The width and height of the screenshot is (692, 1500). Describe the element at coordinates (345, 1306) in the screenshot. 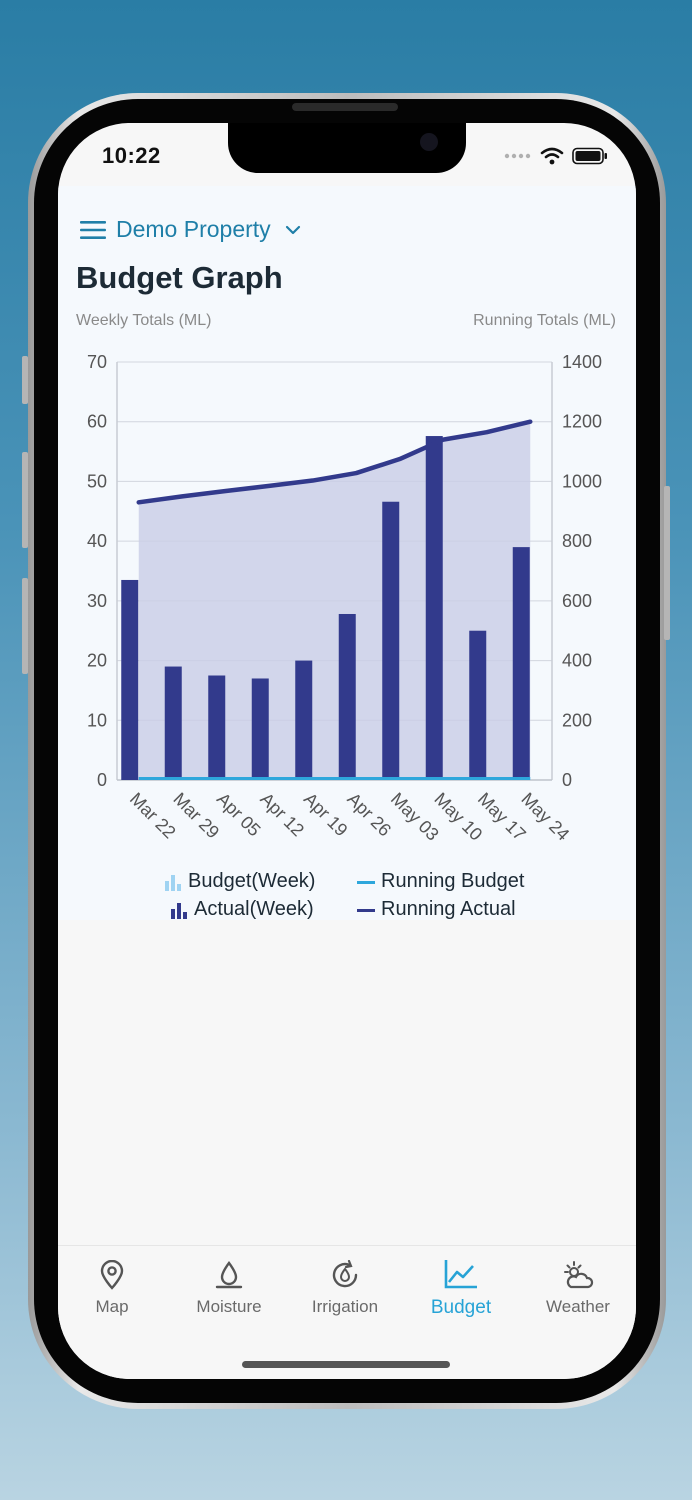

I see `tab-label: Irrigation` at that location.